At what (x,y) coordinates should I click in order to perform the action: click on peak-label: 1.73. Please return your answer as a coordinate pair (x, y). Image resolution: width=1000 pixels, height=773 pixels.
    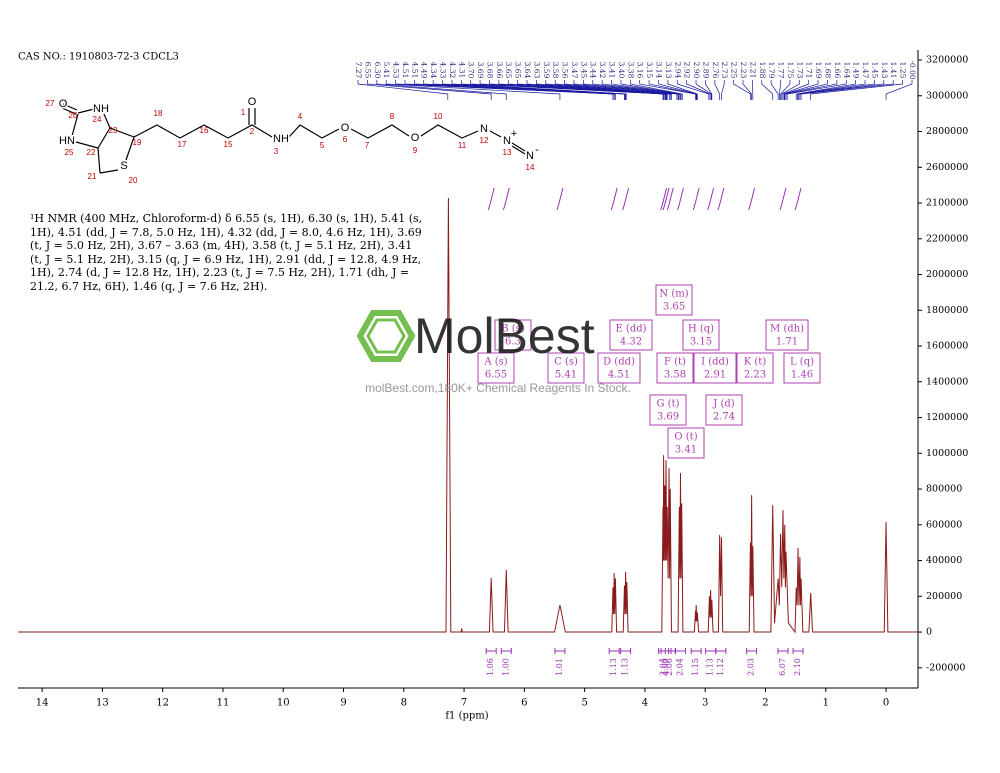
    Looking at the image, I should click on (799, 70).